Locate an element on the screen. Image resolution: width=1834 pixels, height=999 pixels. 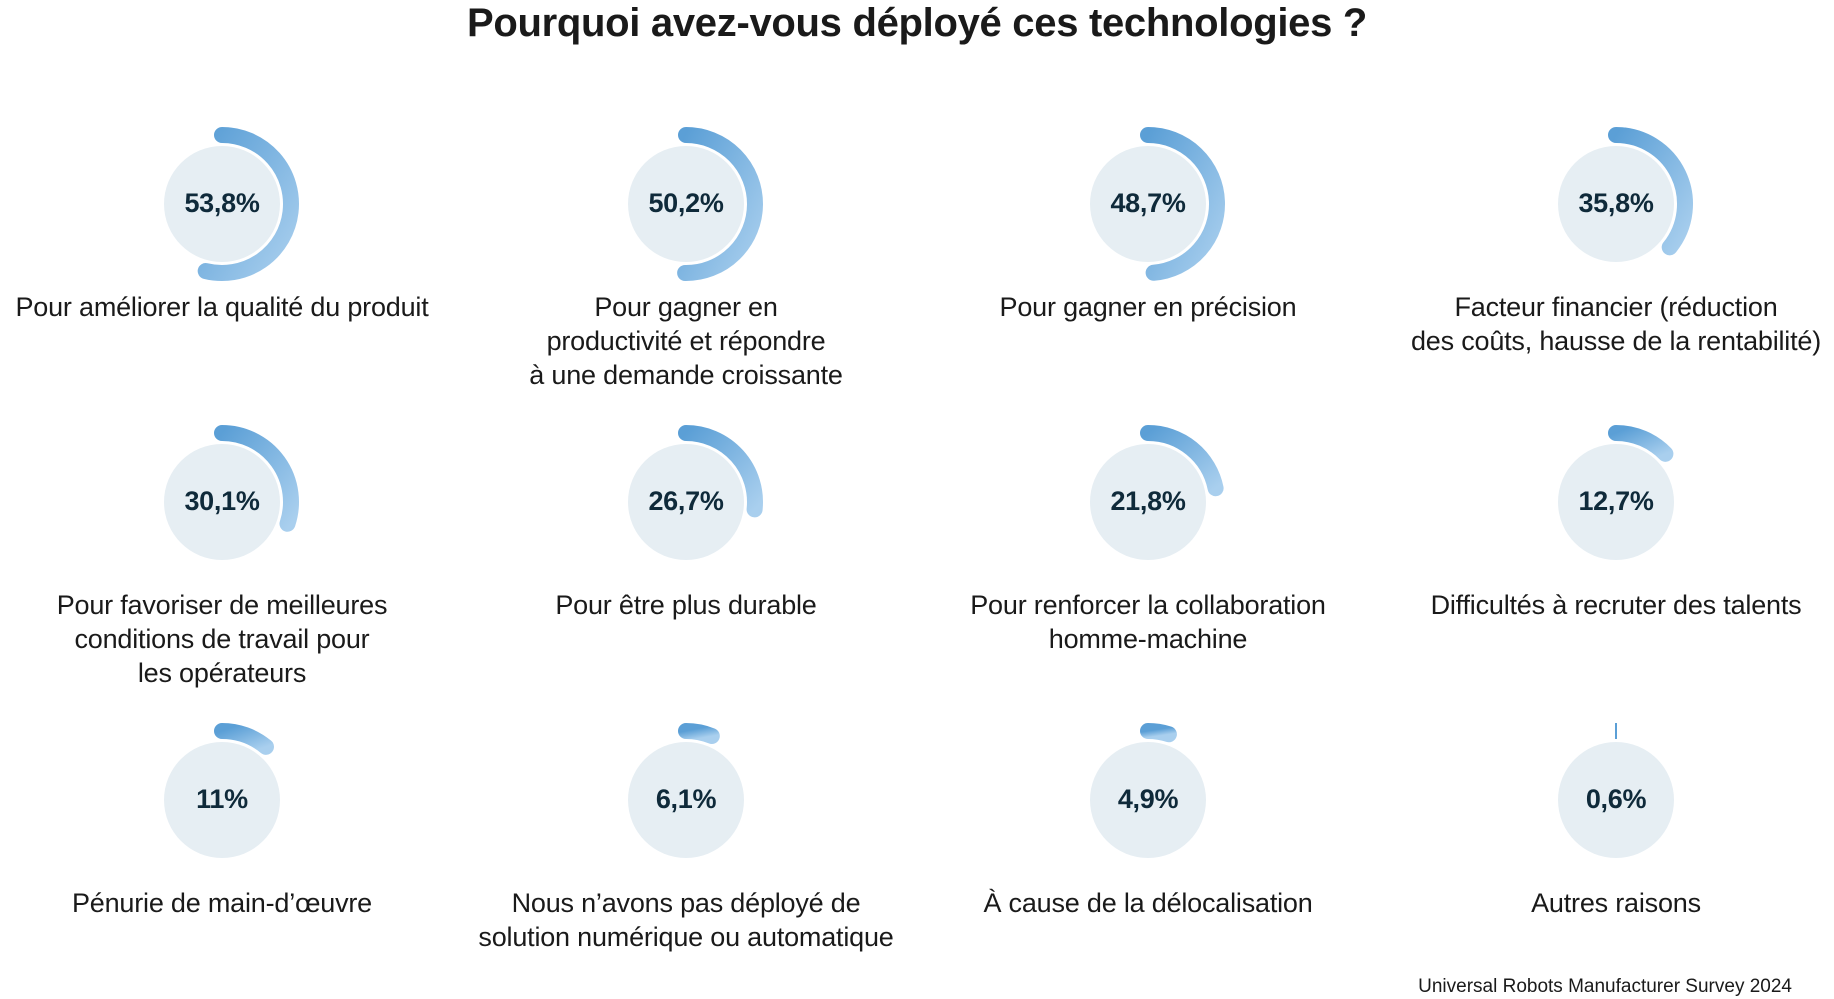
gauge-category-label: Pour gagner en précision is located at coordinates (1148, 307).